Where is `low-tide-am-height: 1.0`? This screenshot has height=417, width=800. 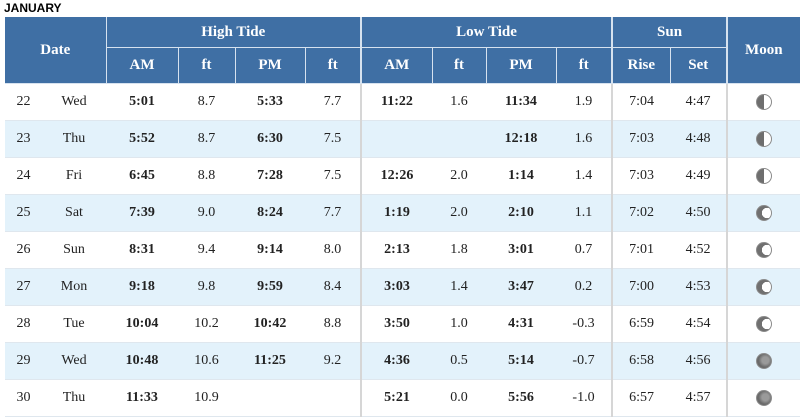
low-tide-am-height: 1.0 is located at coordinates (459, 324).